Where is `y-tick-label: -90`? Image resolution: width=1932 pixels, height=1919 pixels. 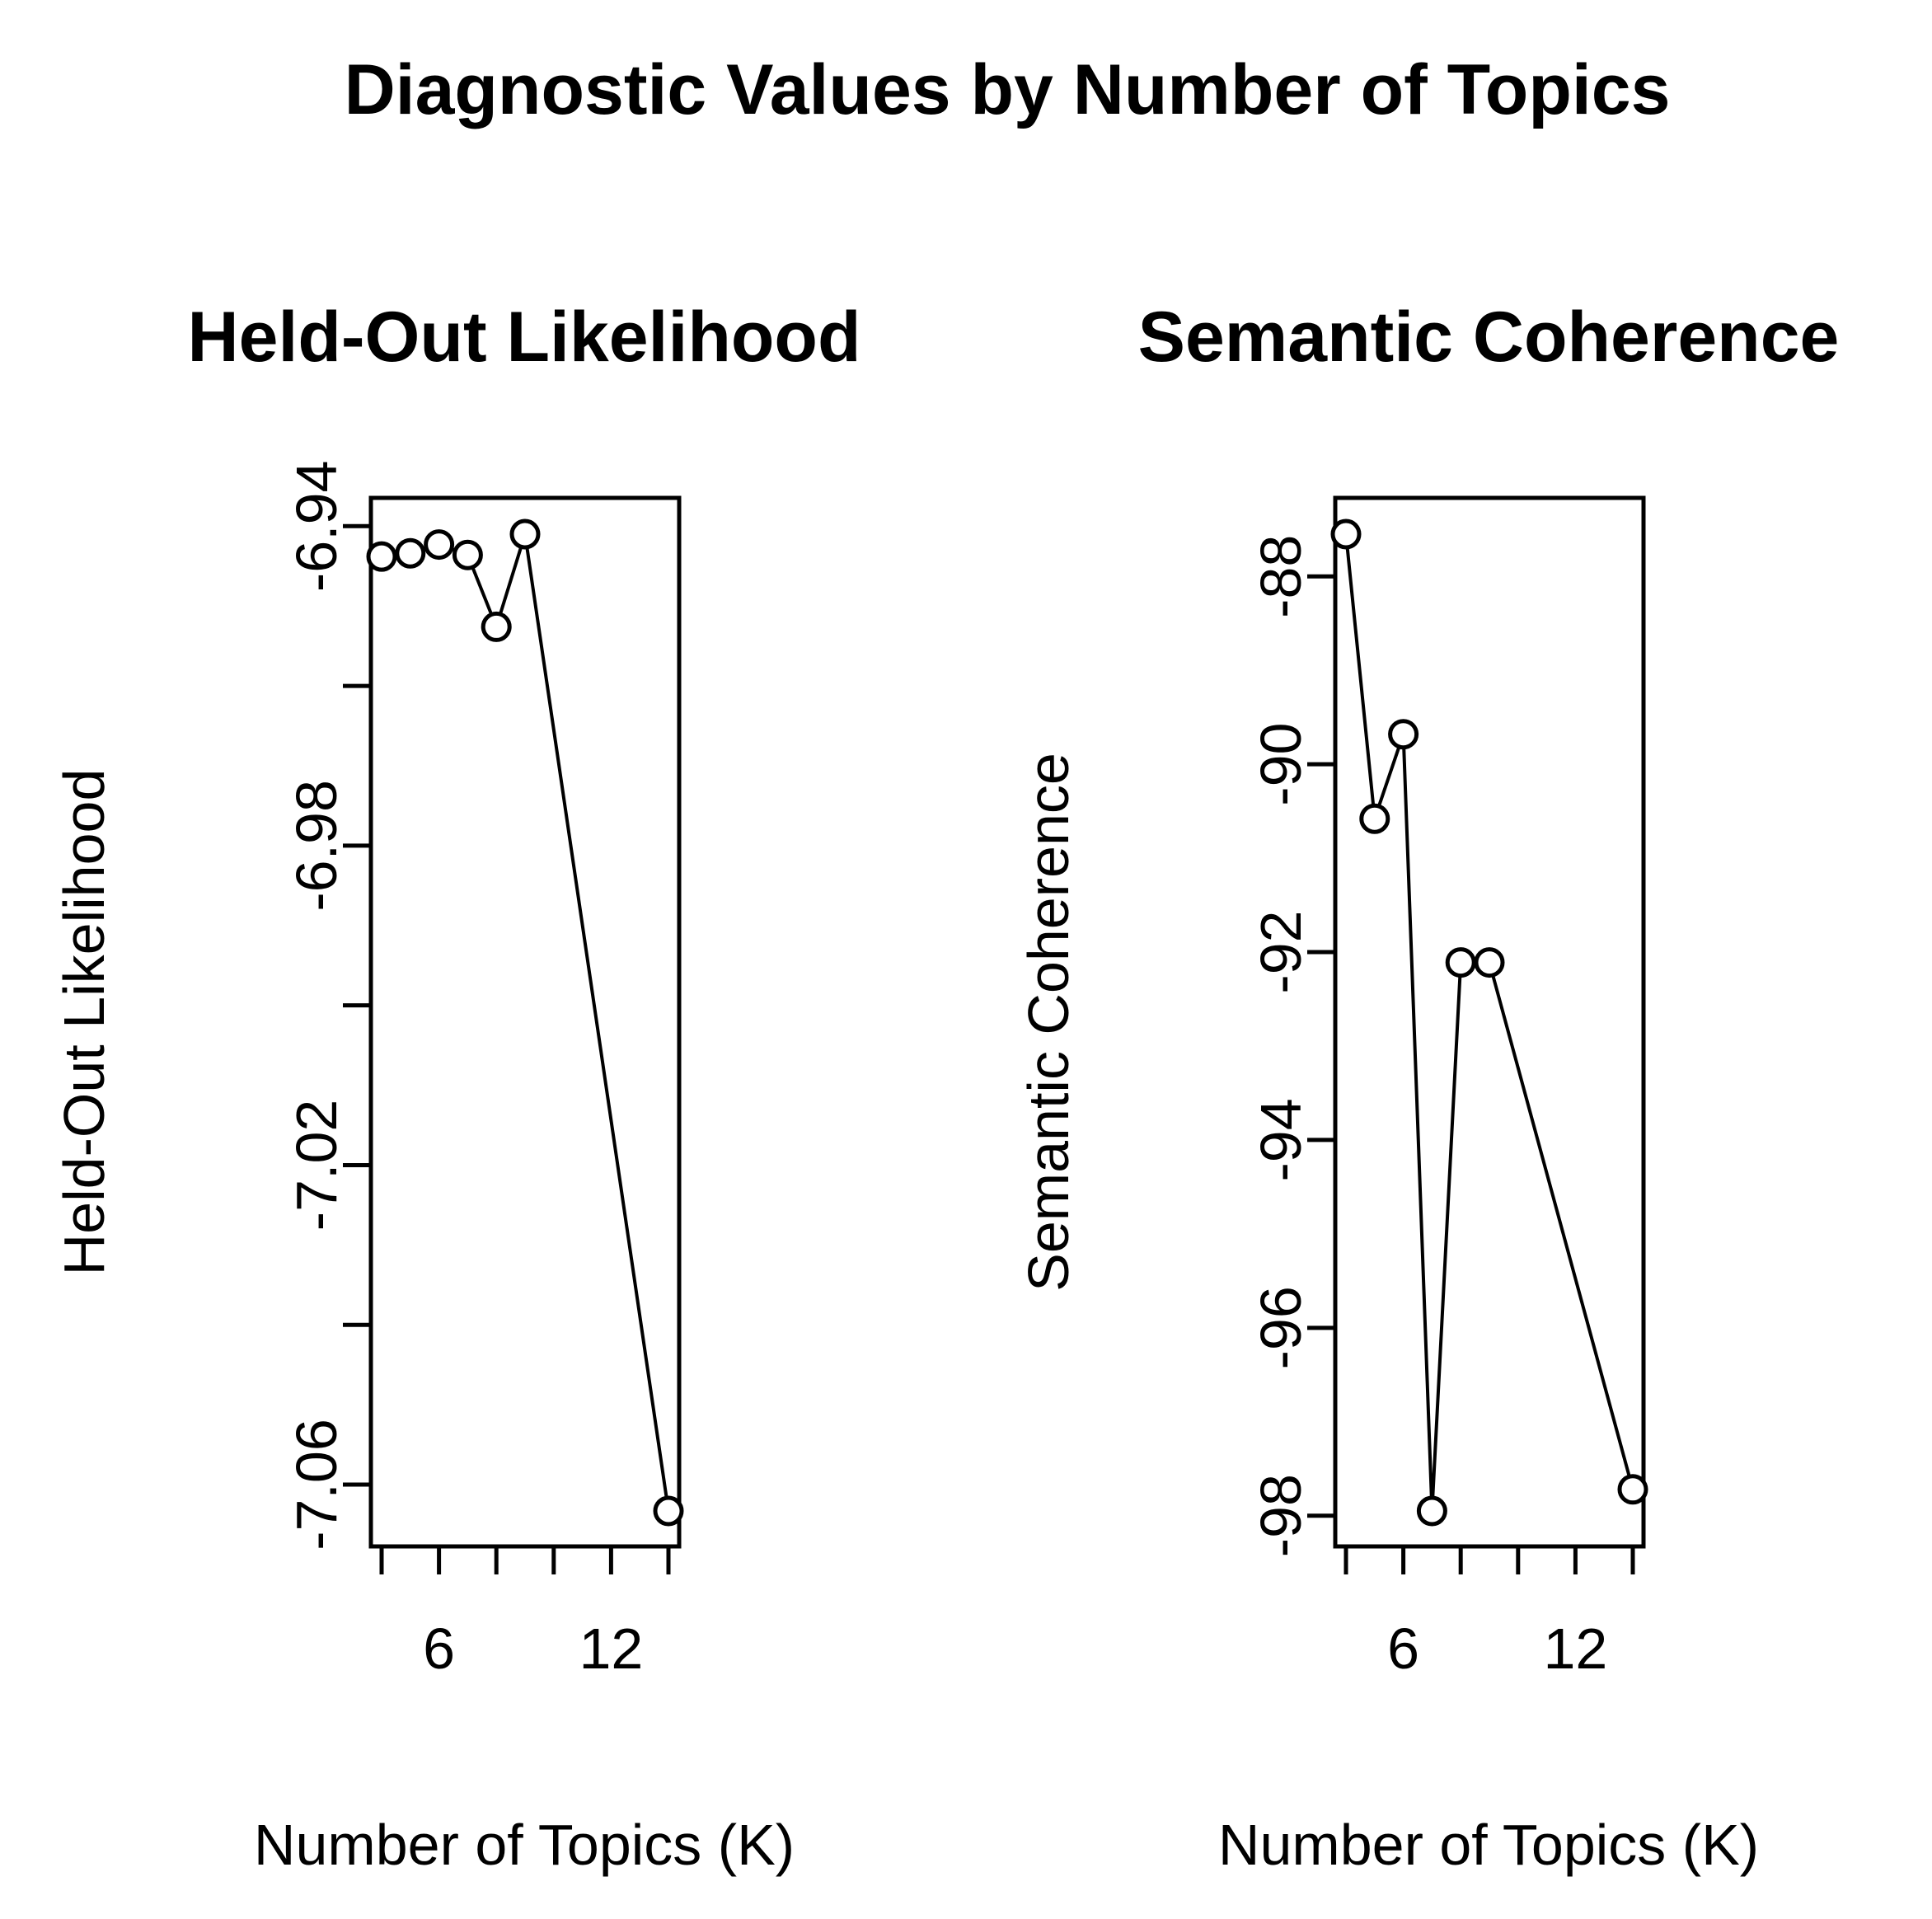 y-tick-label: -90 is located at coordinates (1281, 764).